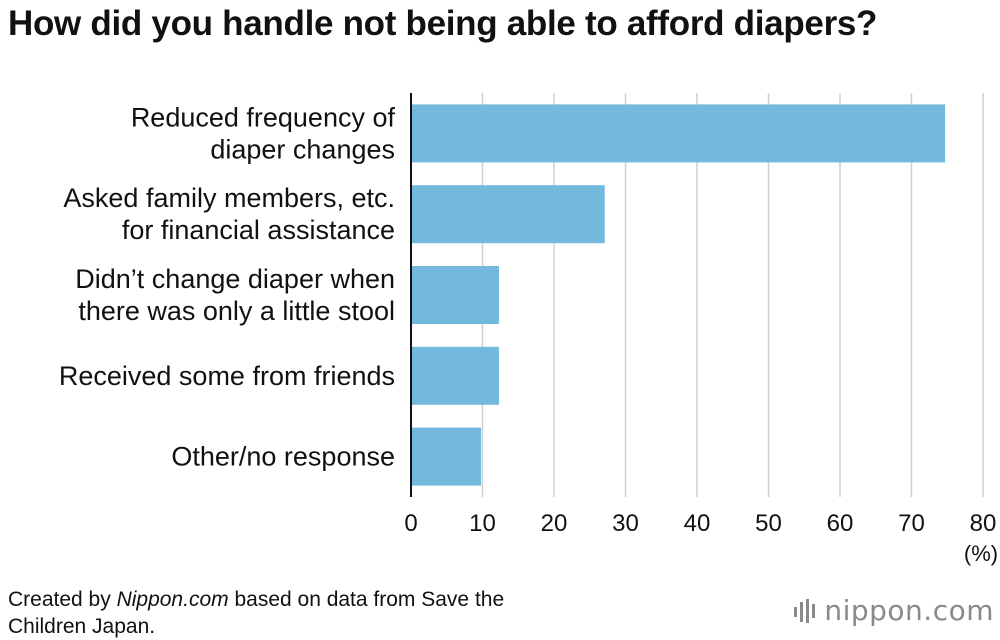  What do you see at coordinates (554, 523) in the screenshot?
I see `x-tick-label: 20` at bounding box center [554, 523].